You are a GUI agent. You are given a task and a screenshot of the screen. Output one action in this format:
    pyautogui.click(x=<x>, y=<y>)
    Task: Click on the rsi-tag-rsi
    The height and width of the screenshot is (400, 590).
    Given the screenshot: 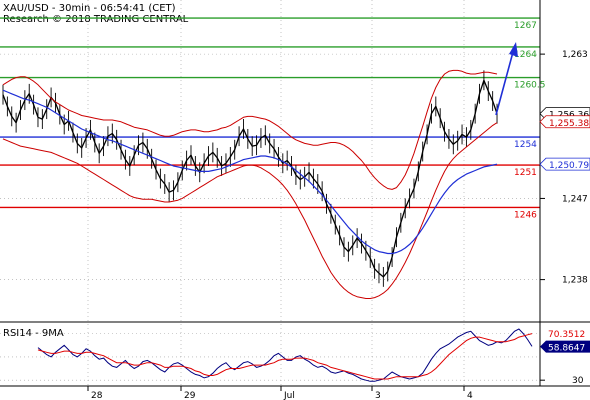 What is the action you would take?
    pyautogui.click(x=565, y=346)
    